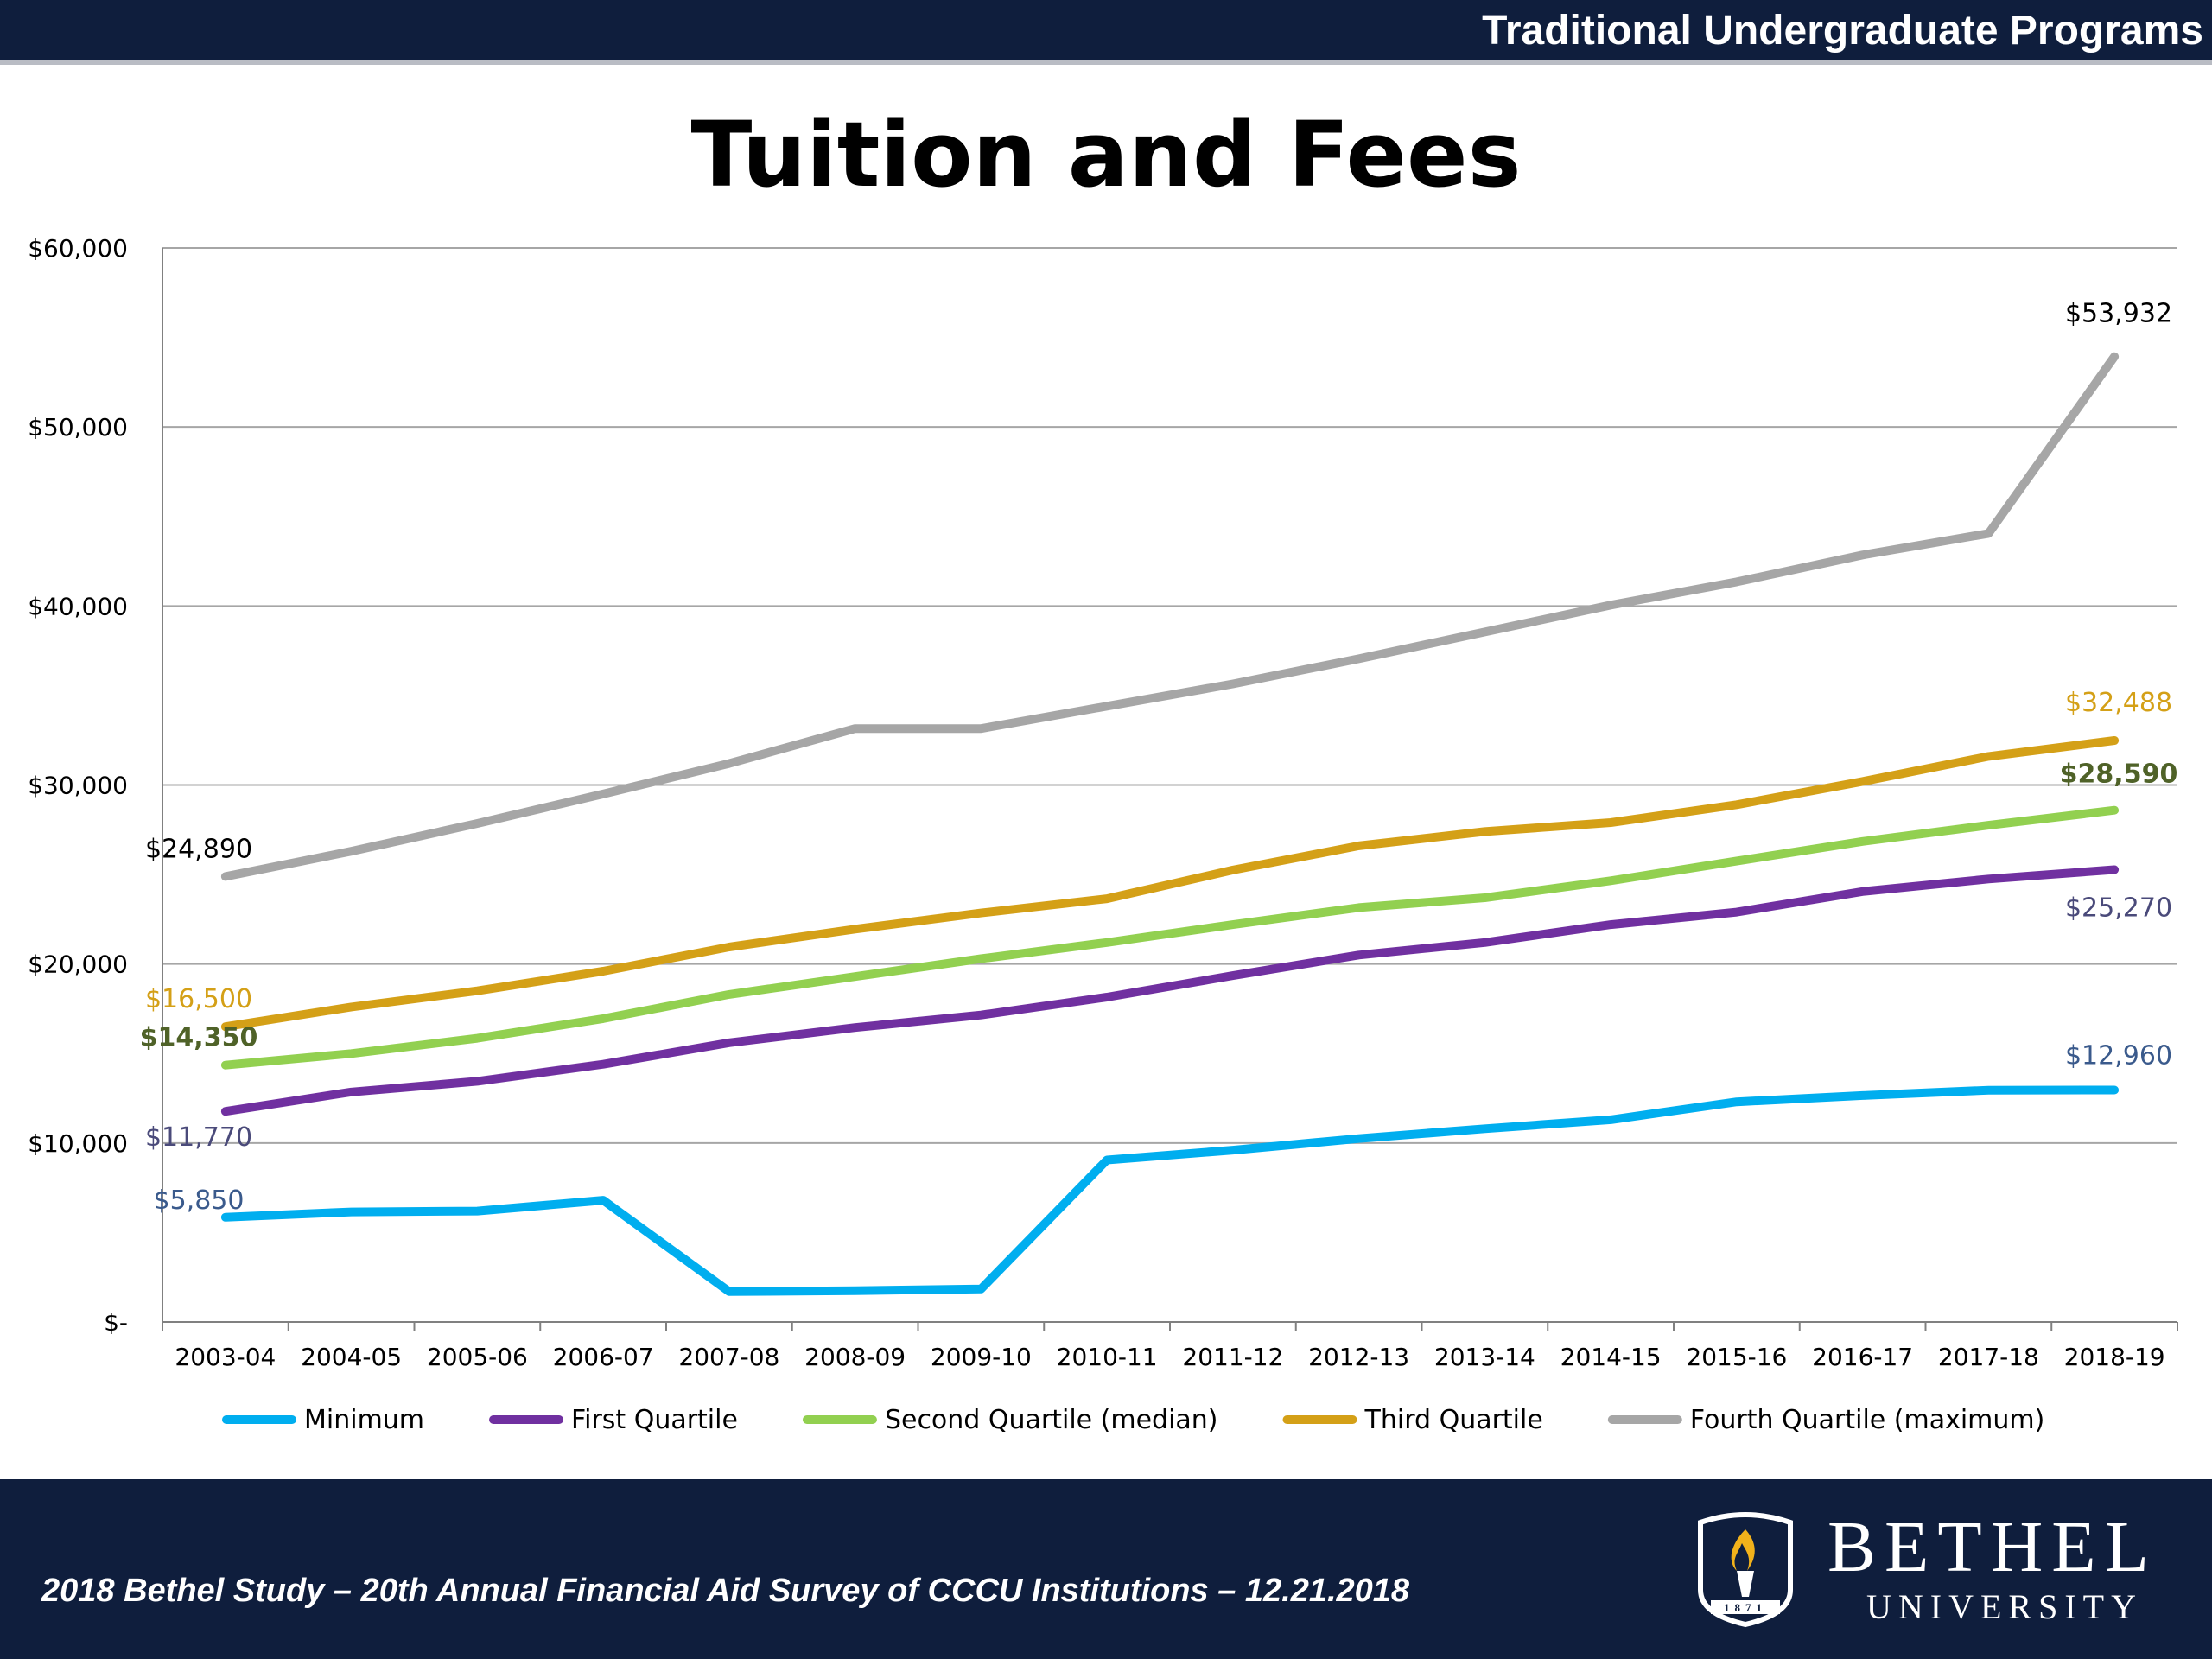 The image size is (2212, 1659). I want to click on legend-label: Fourth Quartile (maximum), so click(1867, 1420).